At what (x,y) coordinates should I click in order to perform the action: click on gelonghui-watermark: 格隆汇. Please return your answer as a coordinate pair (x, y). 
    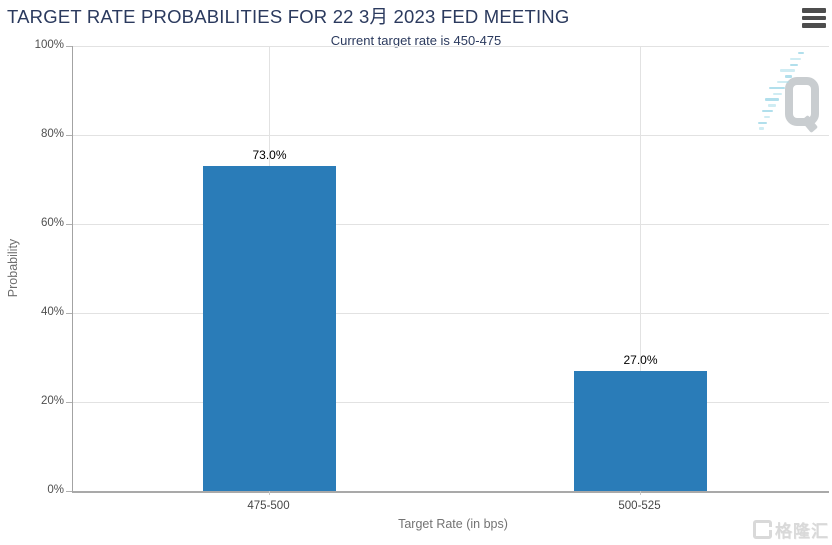
    Looking at the image, I should click on (791, 529).